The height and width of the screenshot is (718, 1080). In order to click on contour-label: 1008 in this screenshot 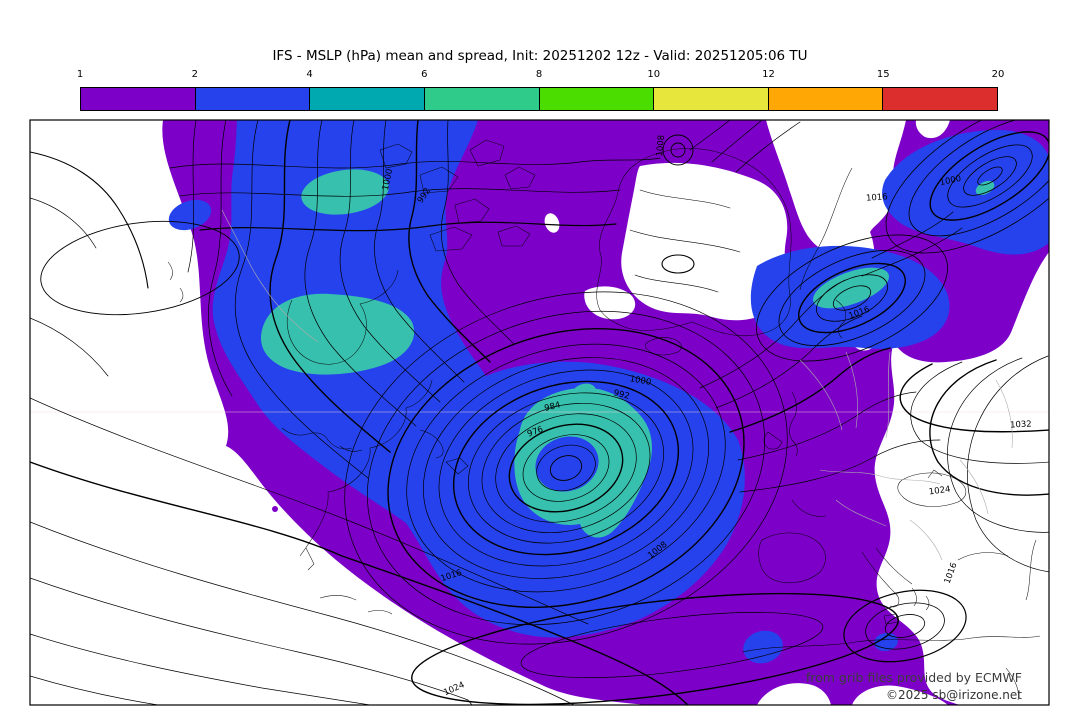, I will do `click(661, 146)`.